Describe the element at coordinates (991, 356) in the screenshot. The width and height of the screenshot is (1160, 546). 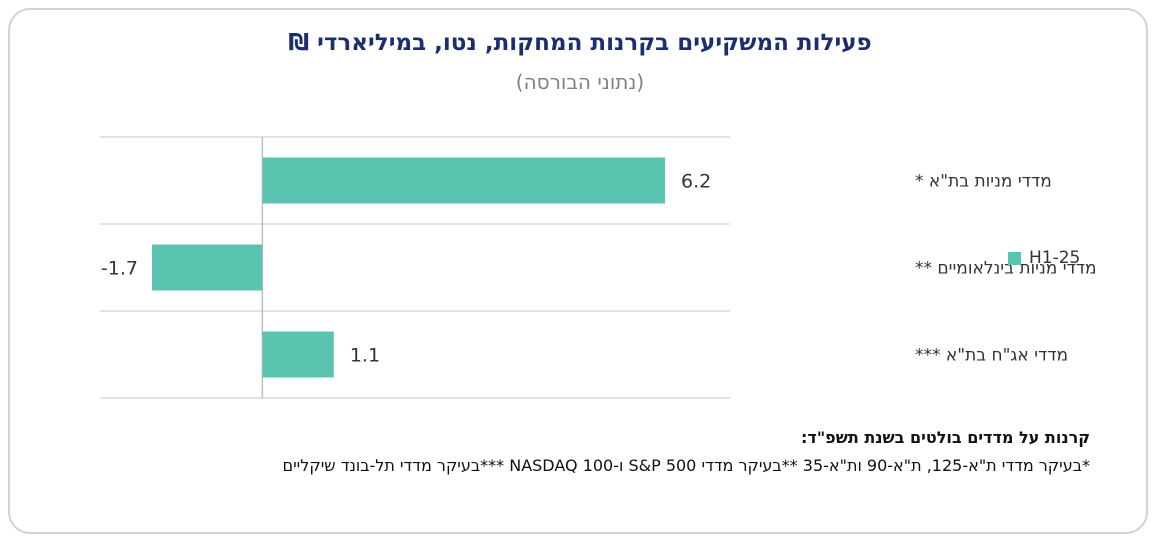
I see `category-label: מדדי אג"ח בת"א ***` at that location.